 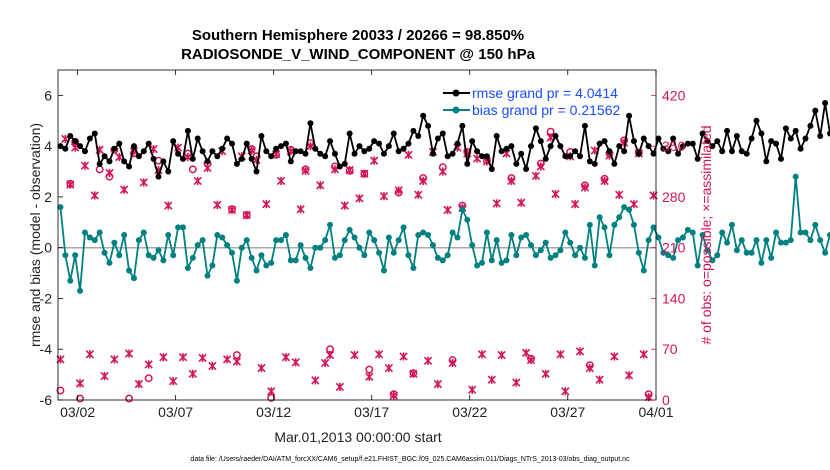 What do you see at coordinates (674, 95) in the screenshot?
I see `y-right-tick-label: 420` at bounding box center [674, 95].